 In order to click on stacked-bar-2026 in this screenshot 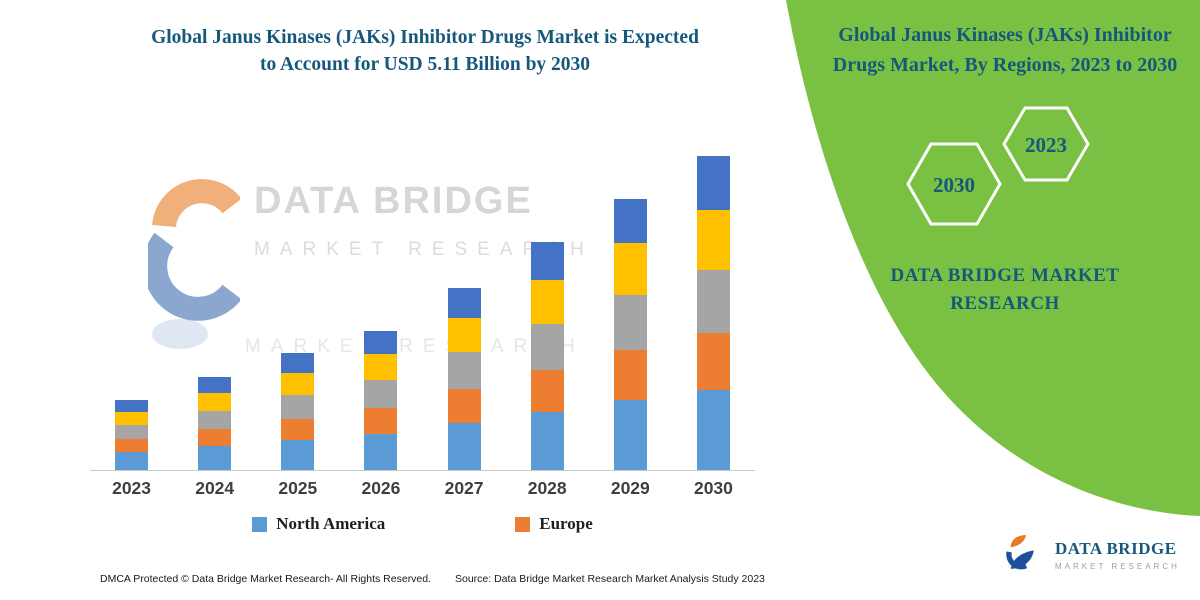, I will do `click(381, 400)`.